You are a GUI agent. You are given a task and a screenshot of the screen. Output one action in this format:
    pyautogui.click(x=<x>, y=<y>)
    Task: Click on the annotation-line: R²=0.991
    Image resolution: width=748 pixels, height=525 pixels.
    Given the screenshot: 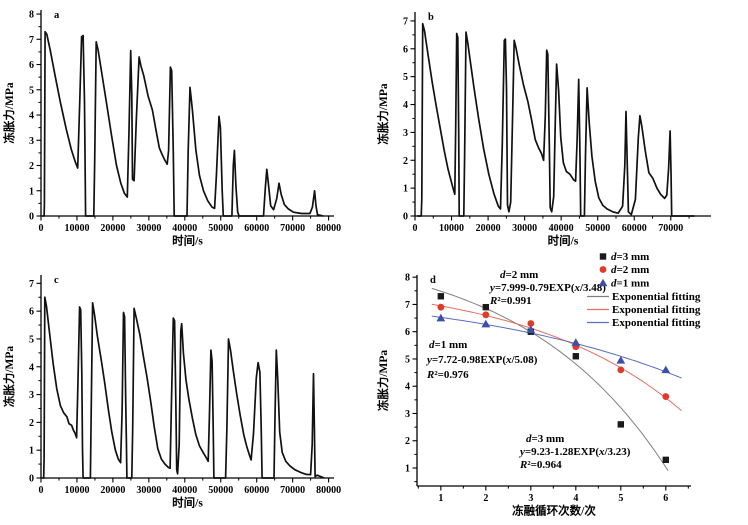 What is the action you would take?
    pyautogui.click(x=510, y=301)
    